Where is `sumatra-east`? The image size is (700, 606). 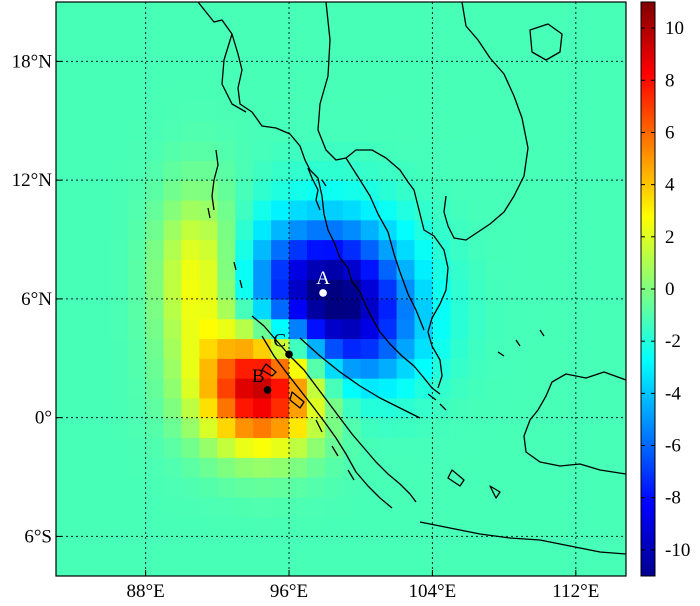 sumatra-east is located at coordinates (360, 378).